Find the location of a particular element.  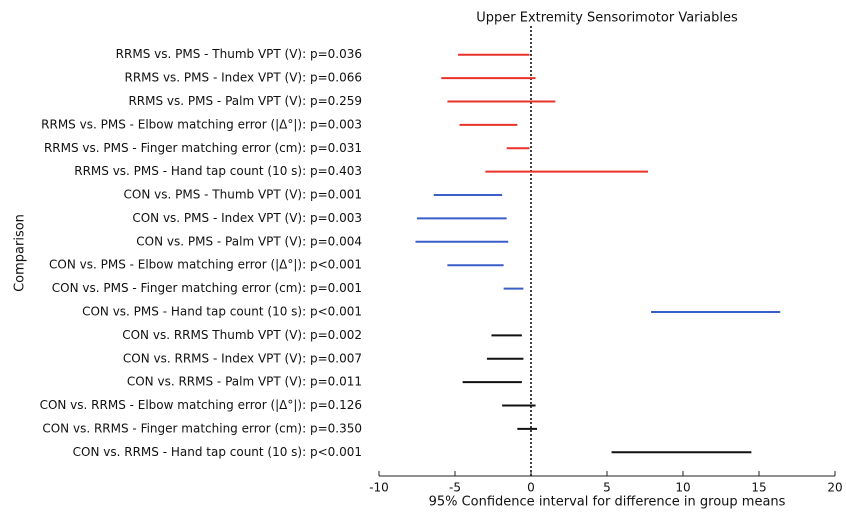

y-tick-label: CON vs. RRMS - Index VPT (V): p=0.007 is located at coordinates (242, 358).